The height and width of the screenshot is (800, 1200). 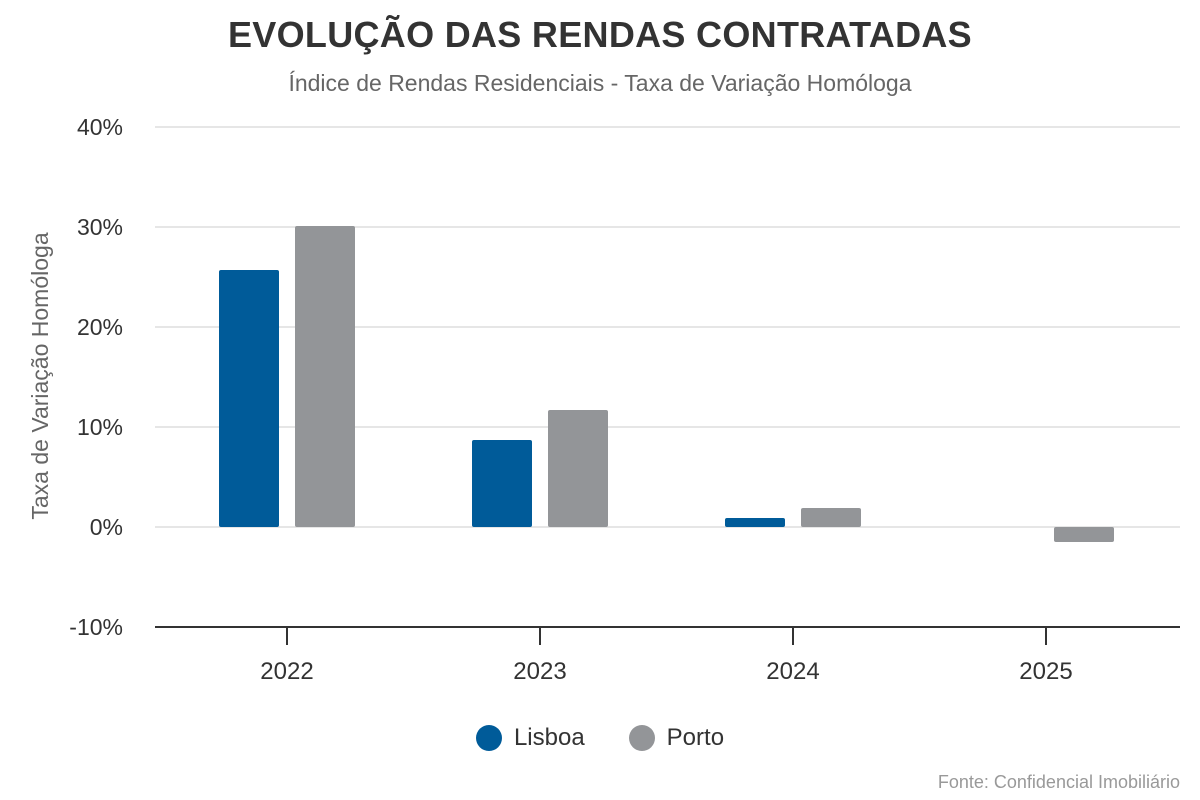 I want to click on y-tick-label: 20%, so click(x=100, y=327).